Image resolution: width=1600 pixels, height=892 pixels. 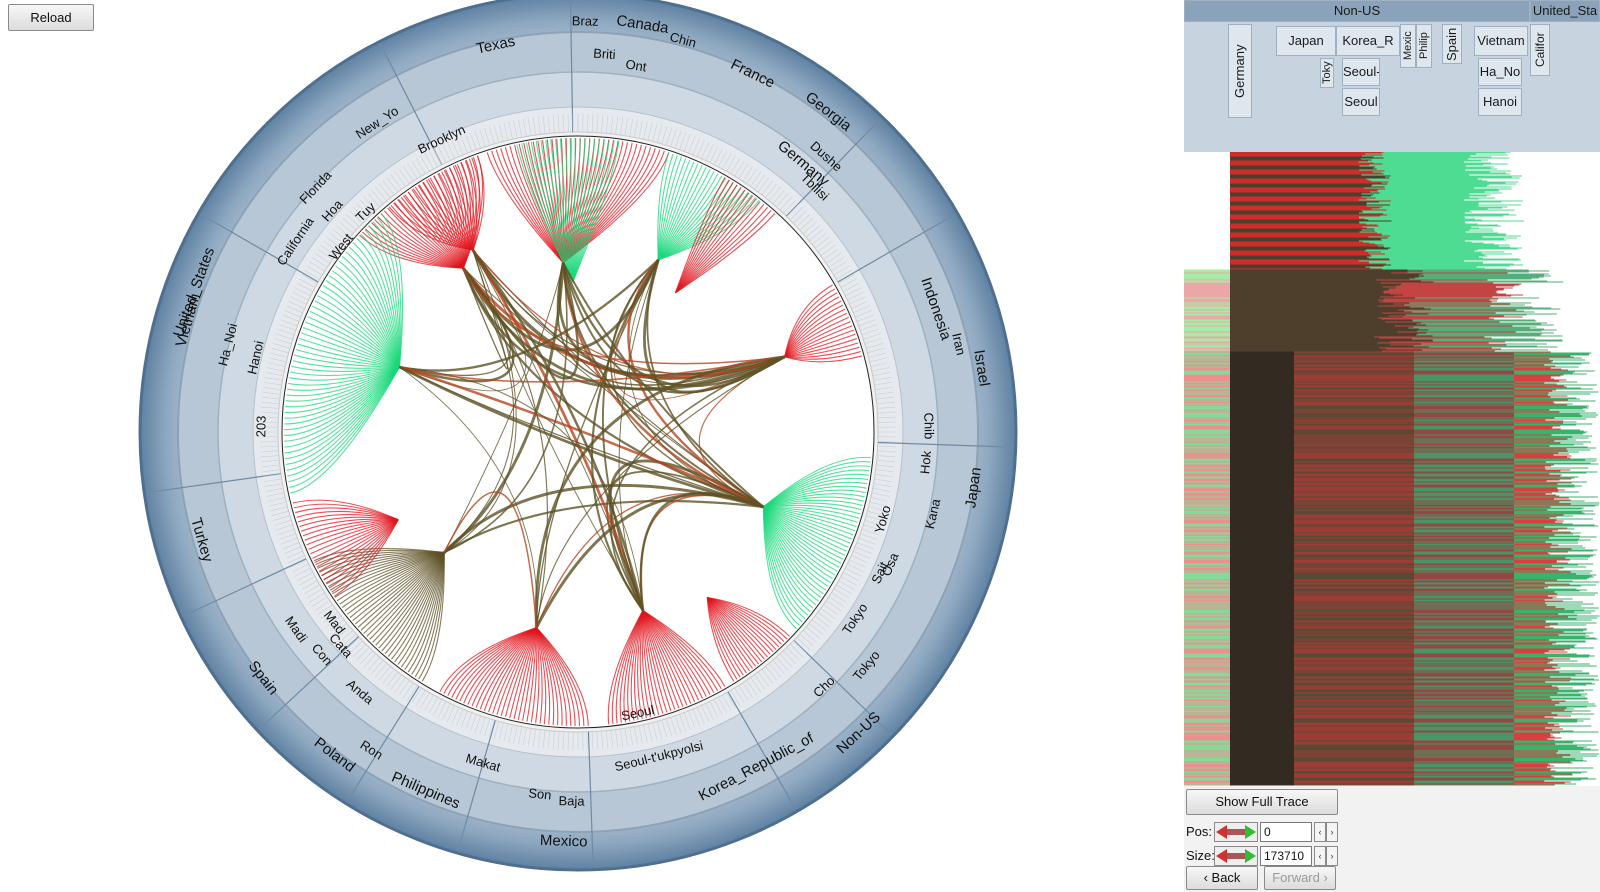 What do you see at coordinates (260, 426) in the screenshot?
I see `ring-label: 203` at bounding box center [260, 426].